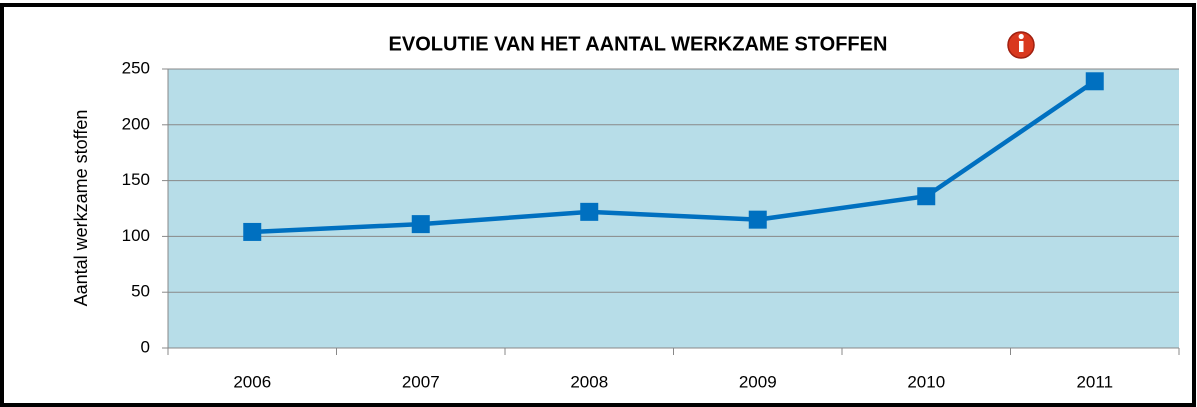  What do you see at coordinates (589, 381) in the screenshot?
I see `x-tick-label: 2008` at bounding box center [589, 381].